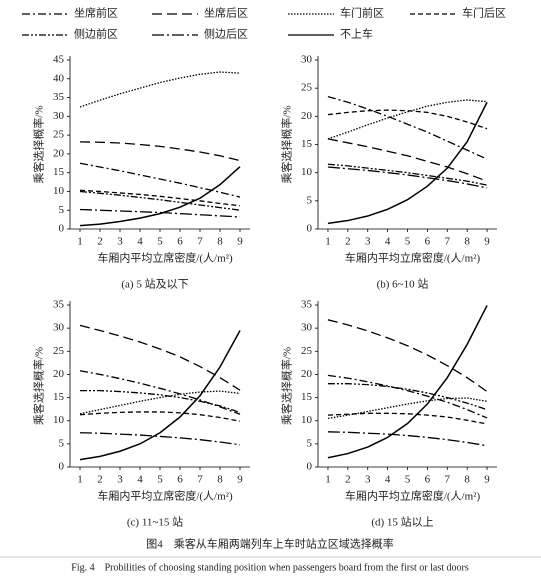 The image size is (541, 577). I want to click on legend-label: 车门后区, so click(484, 13).